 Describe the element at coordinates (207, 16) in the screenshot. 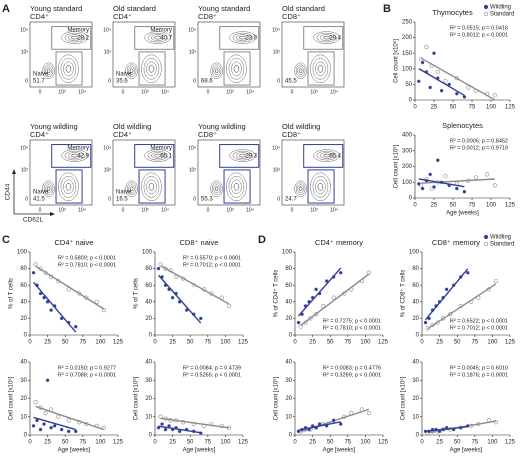

I see `plot-title: CD8⁺` at that location.